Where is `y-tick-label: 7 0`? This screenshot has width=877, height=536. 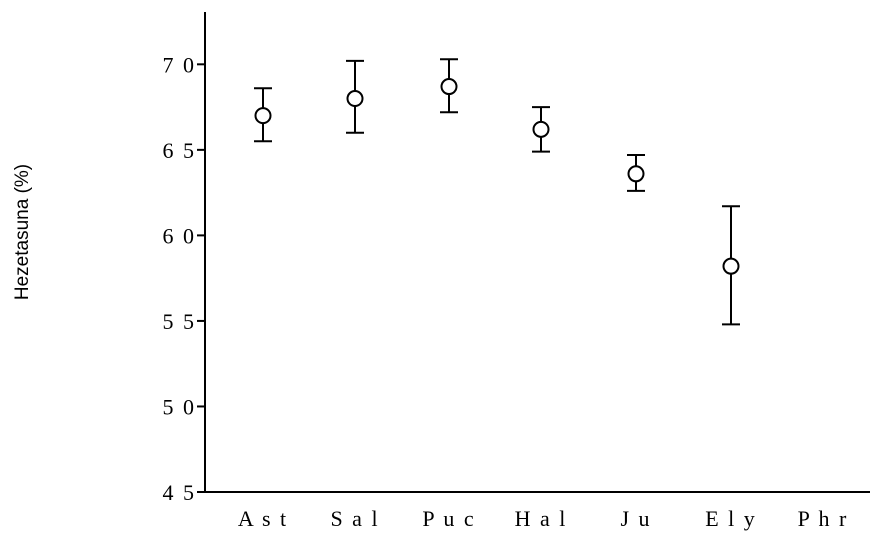 y-tick-label: 7 0 is located at coordinates (180, 64).